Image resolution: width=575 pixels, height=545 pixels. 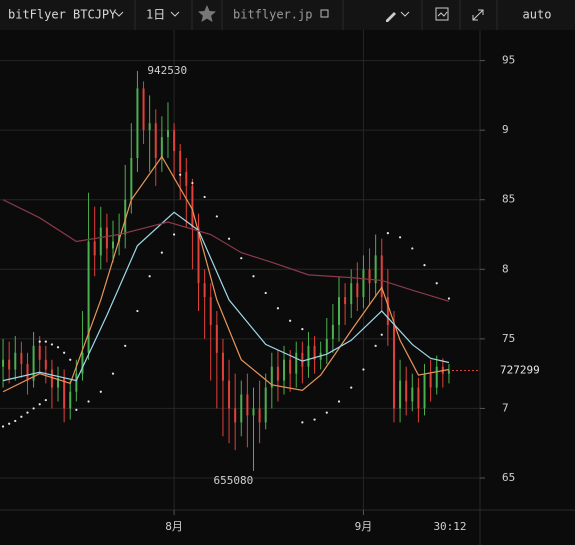 I want to click on chart-type-icon, so click(x=442, y=14).